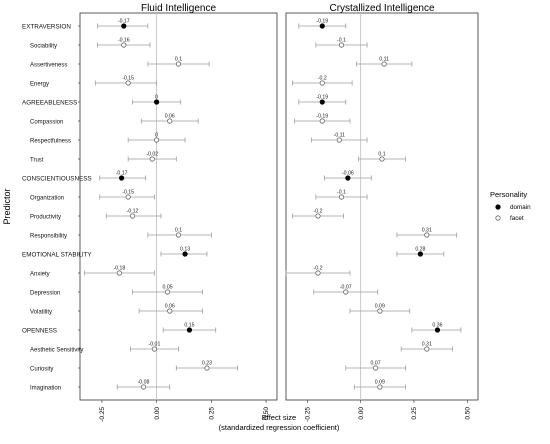  I want to click on data-label: -0.1, so click(341, 41).